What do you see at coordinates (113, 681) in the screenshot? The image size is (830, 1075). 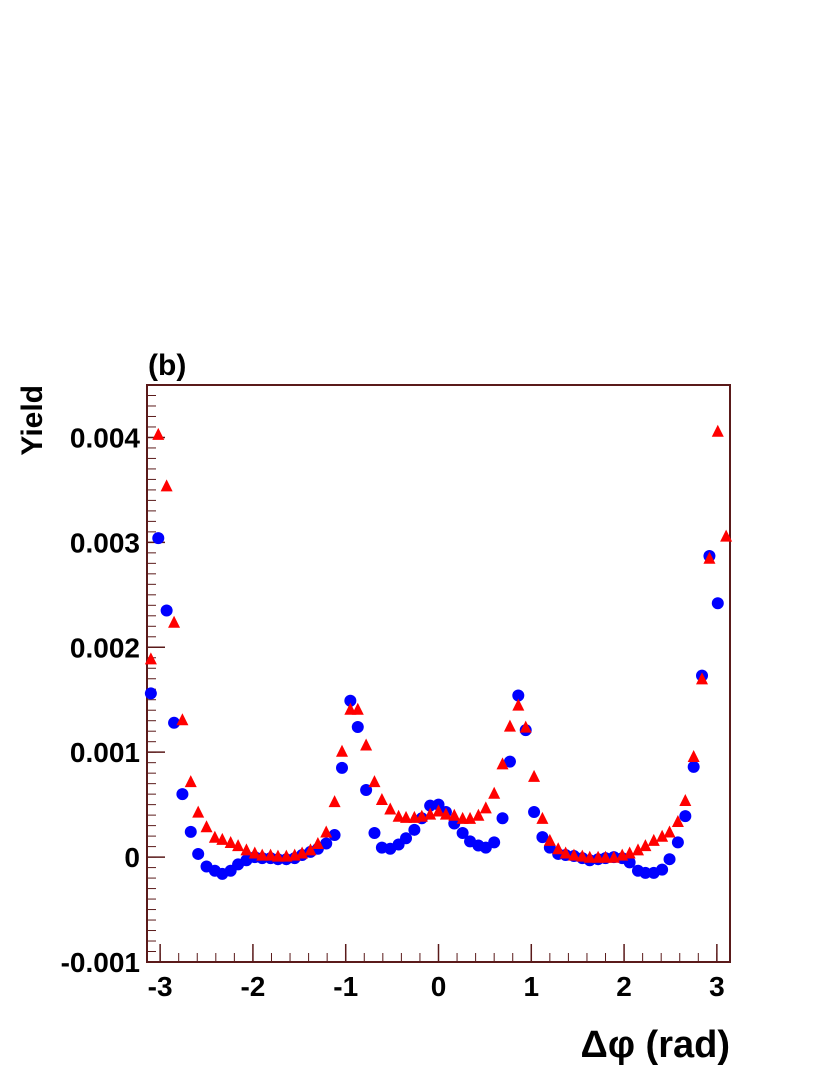 I see `y-axis: -0.001 0 0.001 0.002 0.003 0.004` at bounding box center [113, 681].